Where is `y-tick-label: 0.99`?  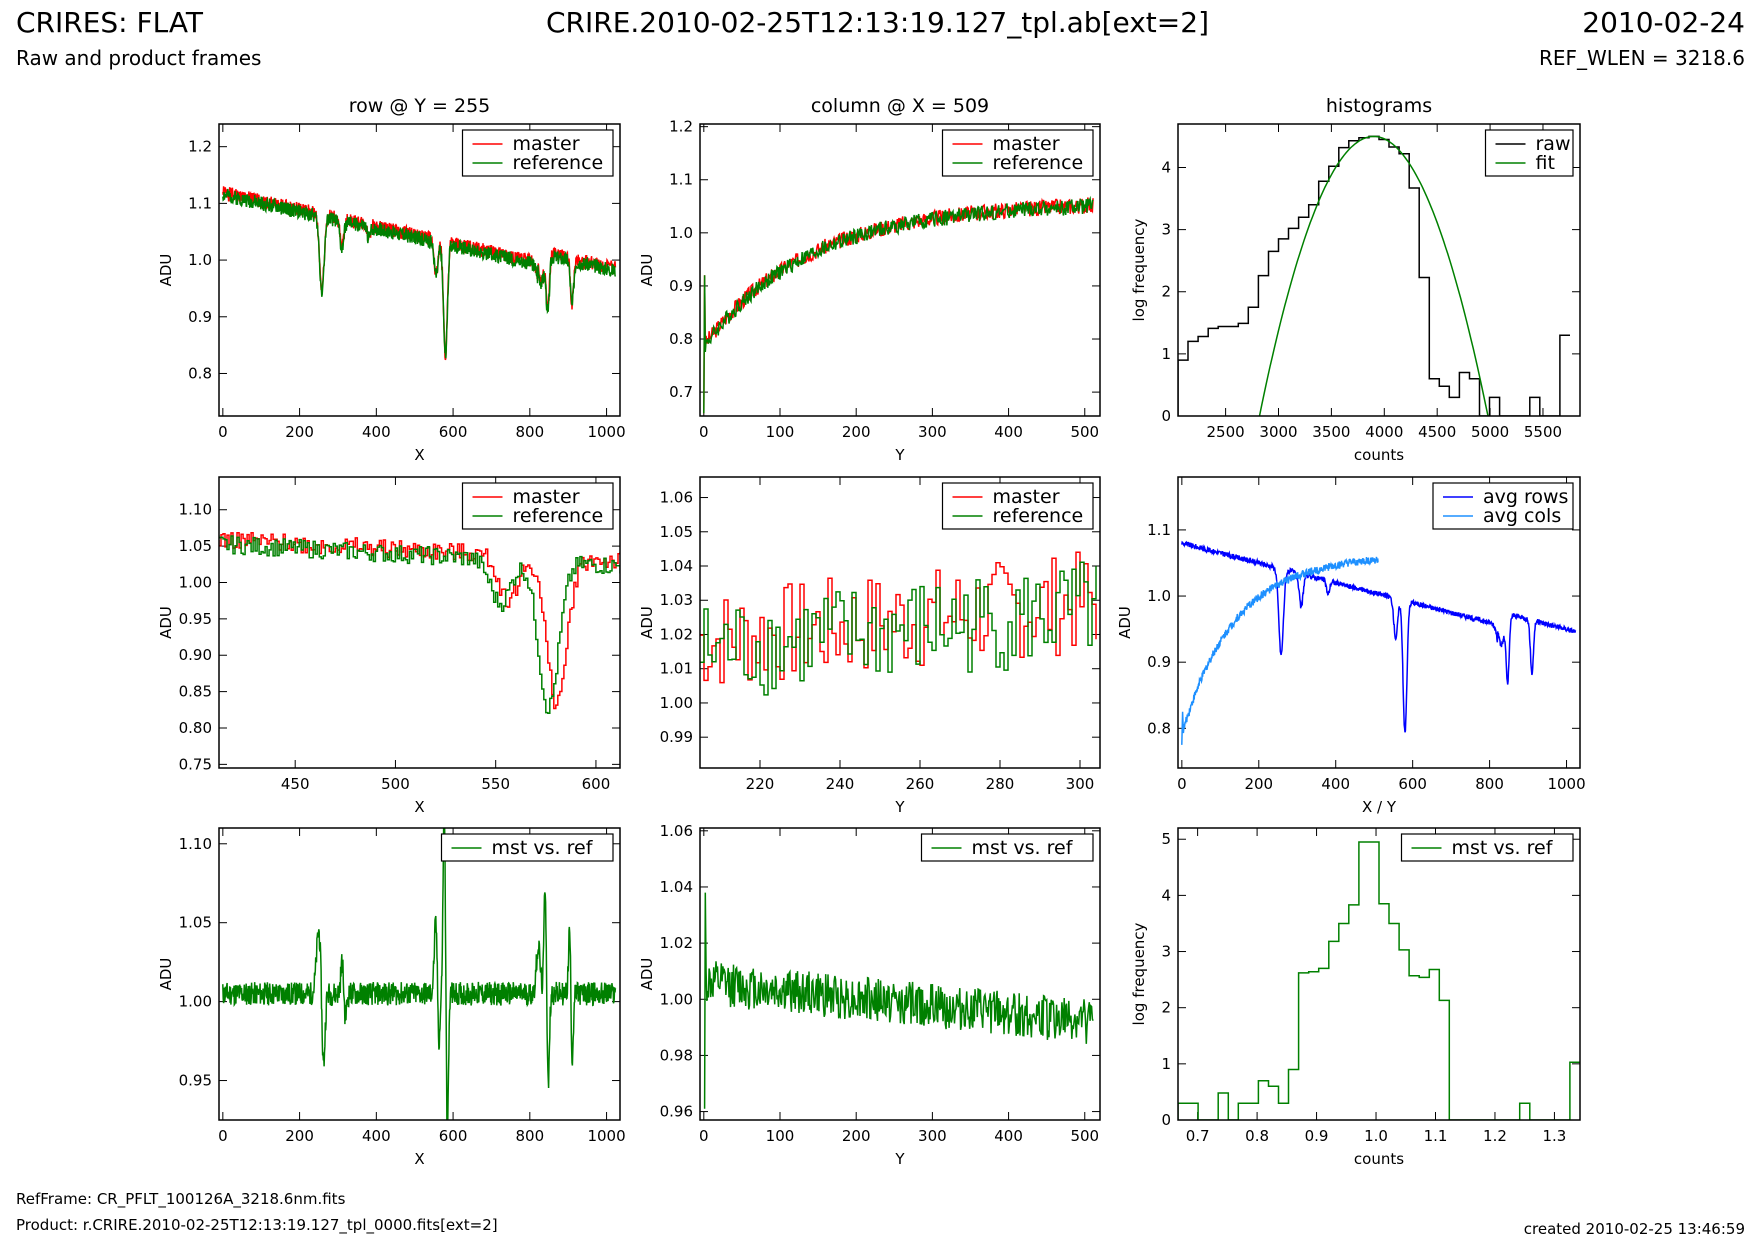
y-tick-label: 0.99 is located at coordinates (676, 737).